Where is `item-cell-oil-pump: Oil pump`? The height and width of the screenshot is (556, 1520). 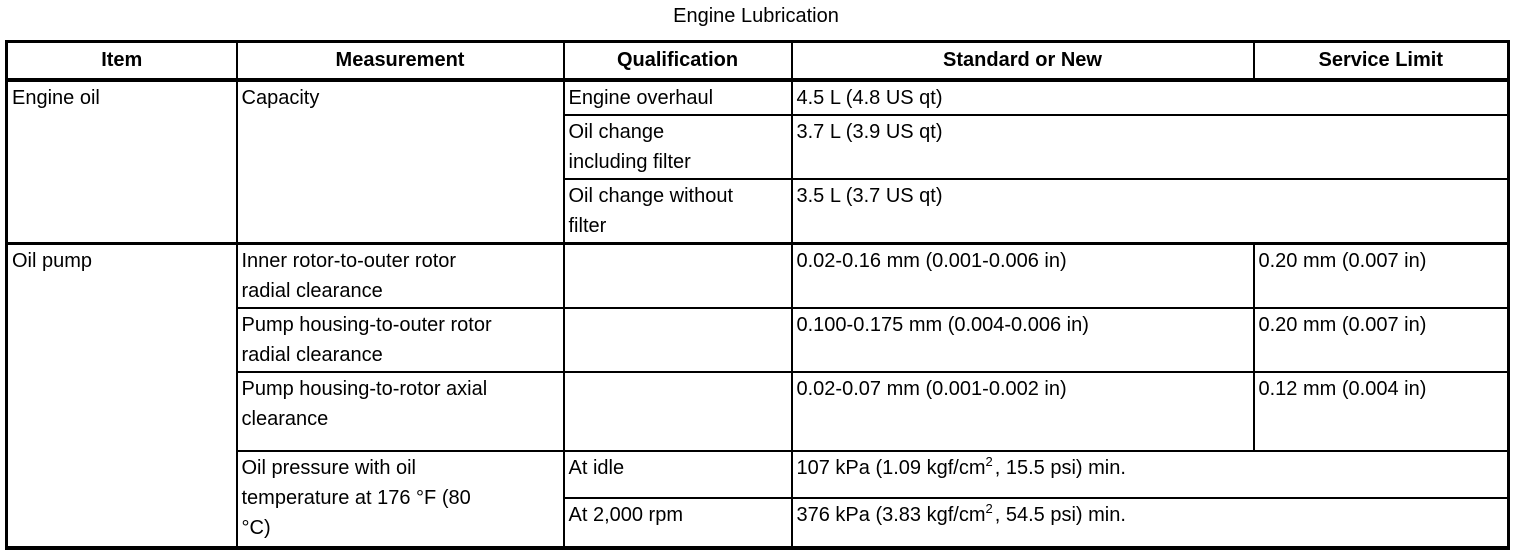 item-cell-oil-pump: Oil pump is located at coordinates (121, 395).